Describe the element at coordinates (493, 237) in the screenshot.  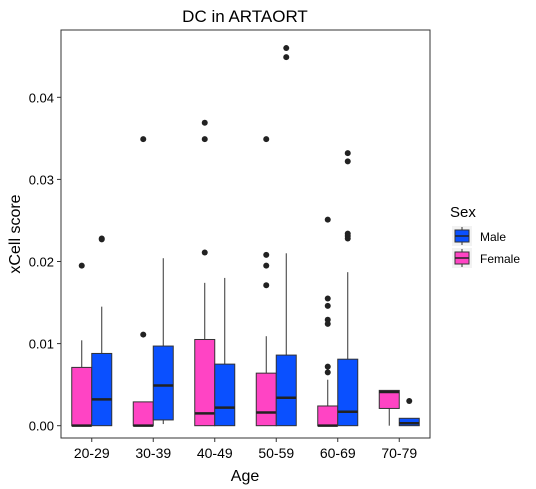
I see `legend-label: Male` at that location.